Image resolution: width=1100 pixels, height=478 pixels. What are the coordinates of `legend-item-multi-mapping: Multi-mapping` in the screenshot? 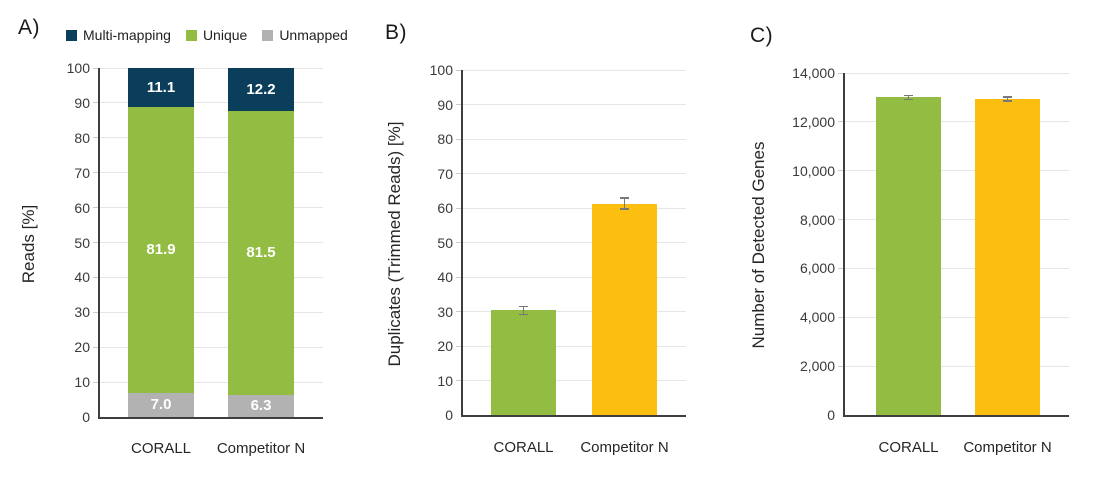 It's located at (118, 35).